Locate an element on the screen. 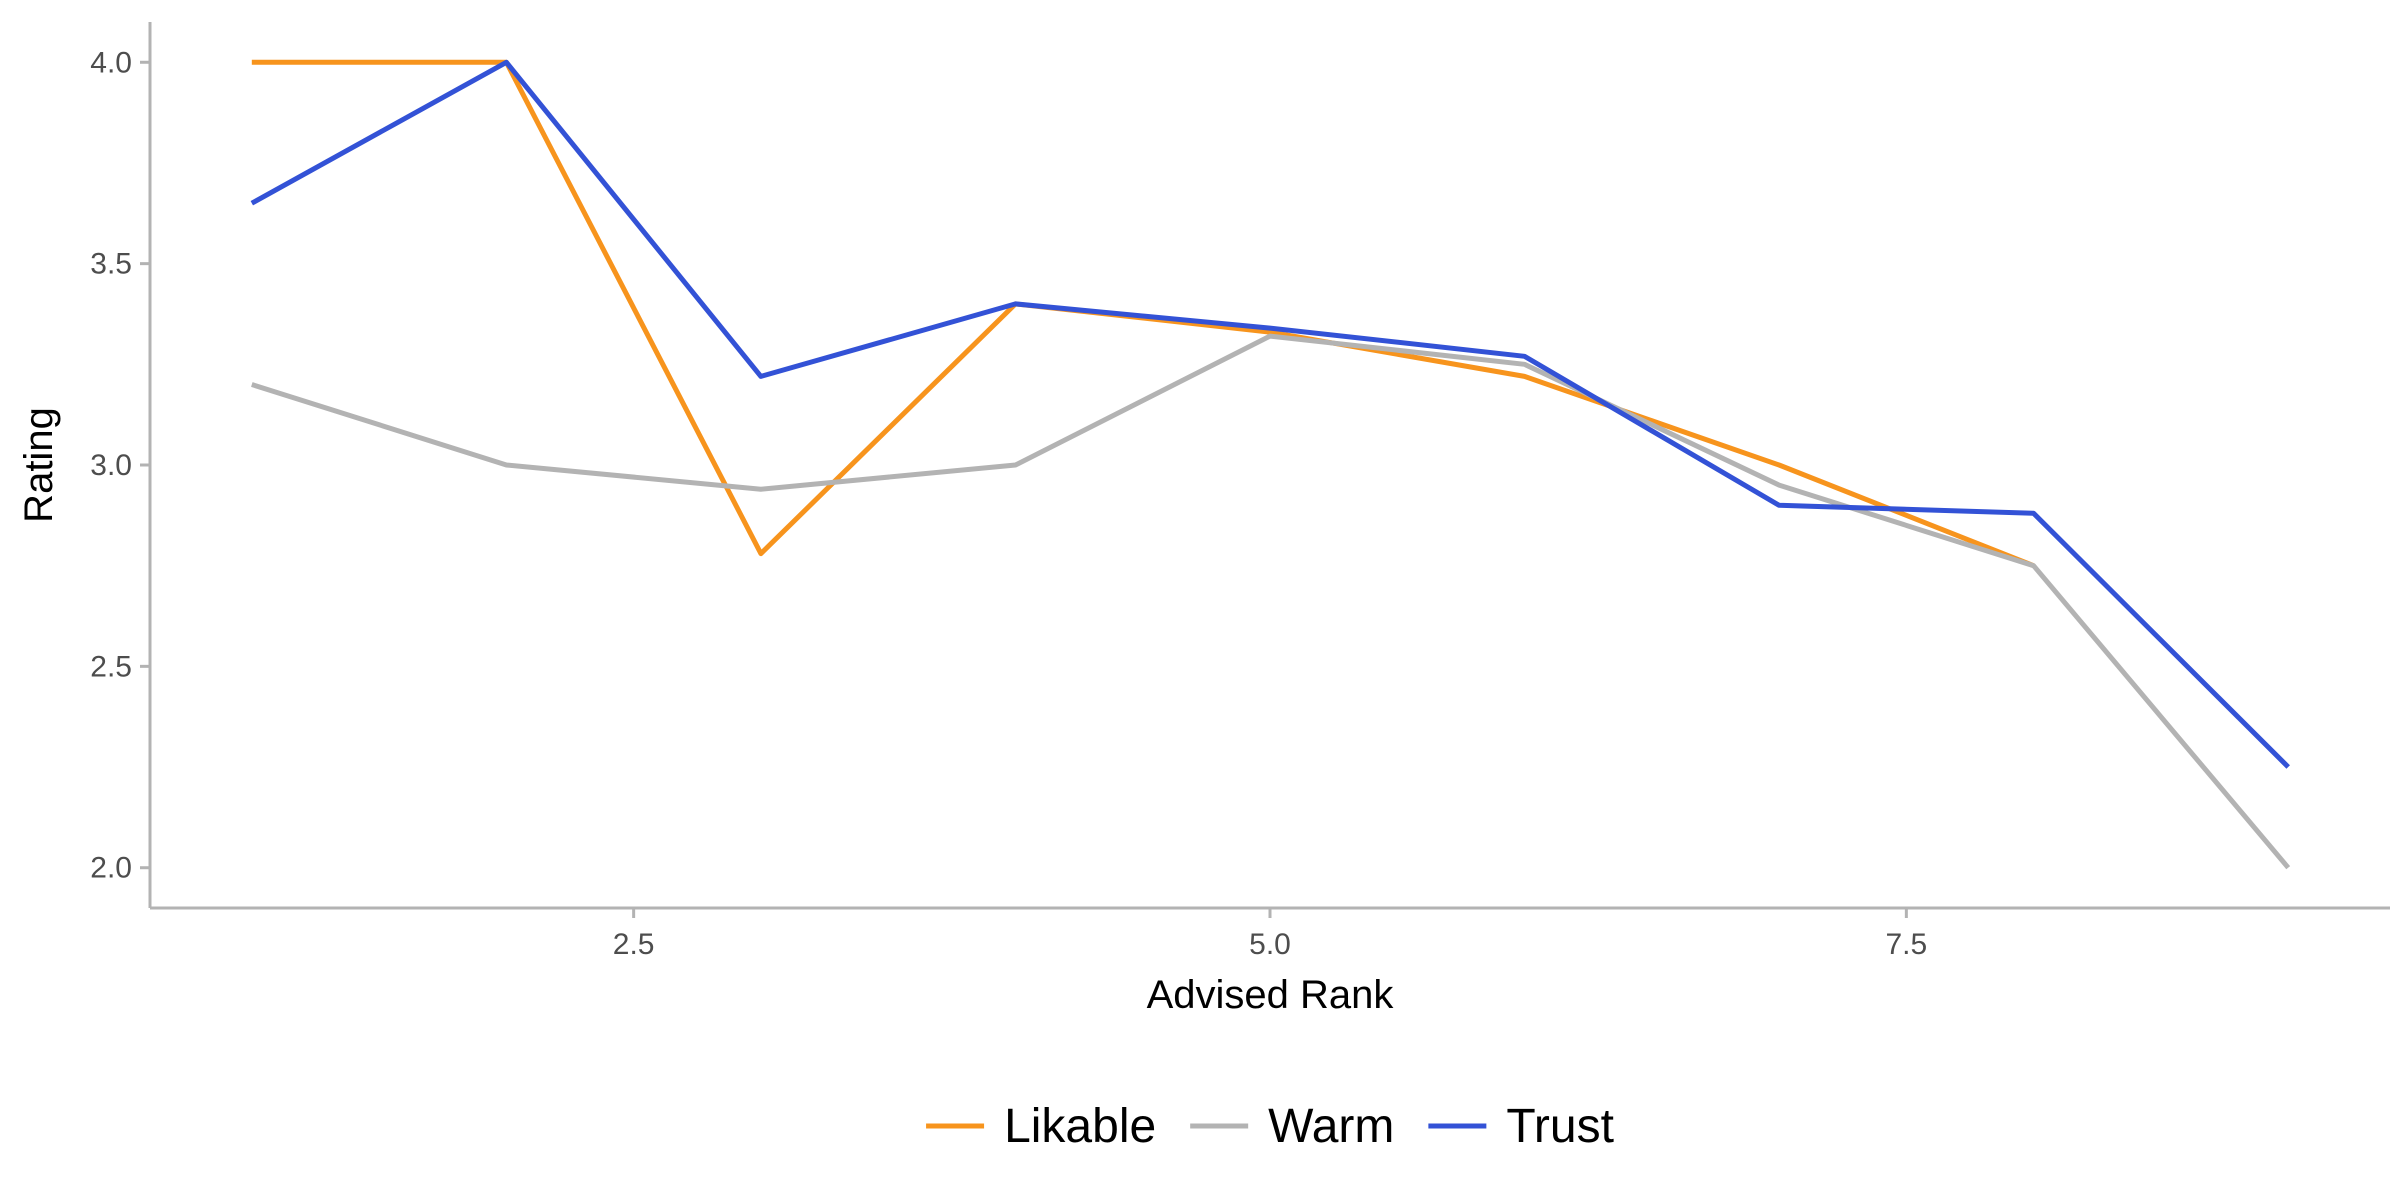  y-tick-label: 3.0 is located at coordinates (111, 465).